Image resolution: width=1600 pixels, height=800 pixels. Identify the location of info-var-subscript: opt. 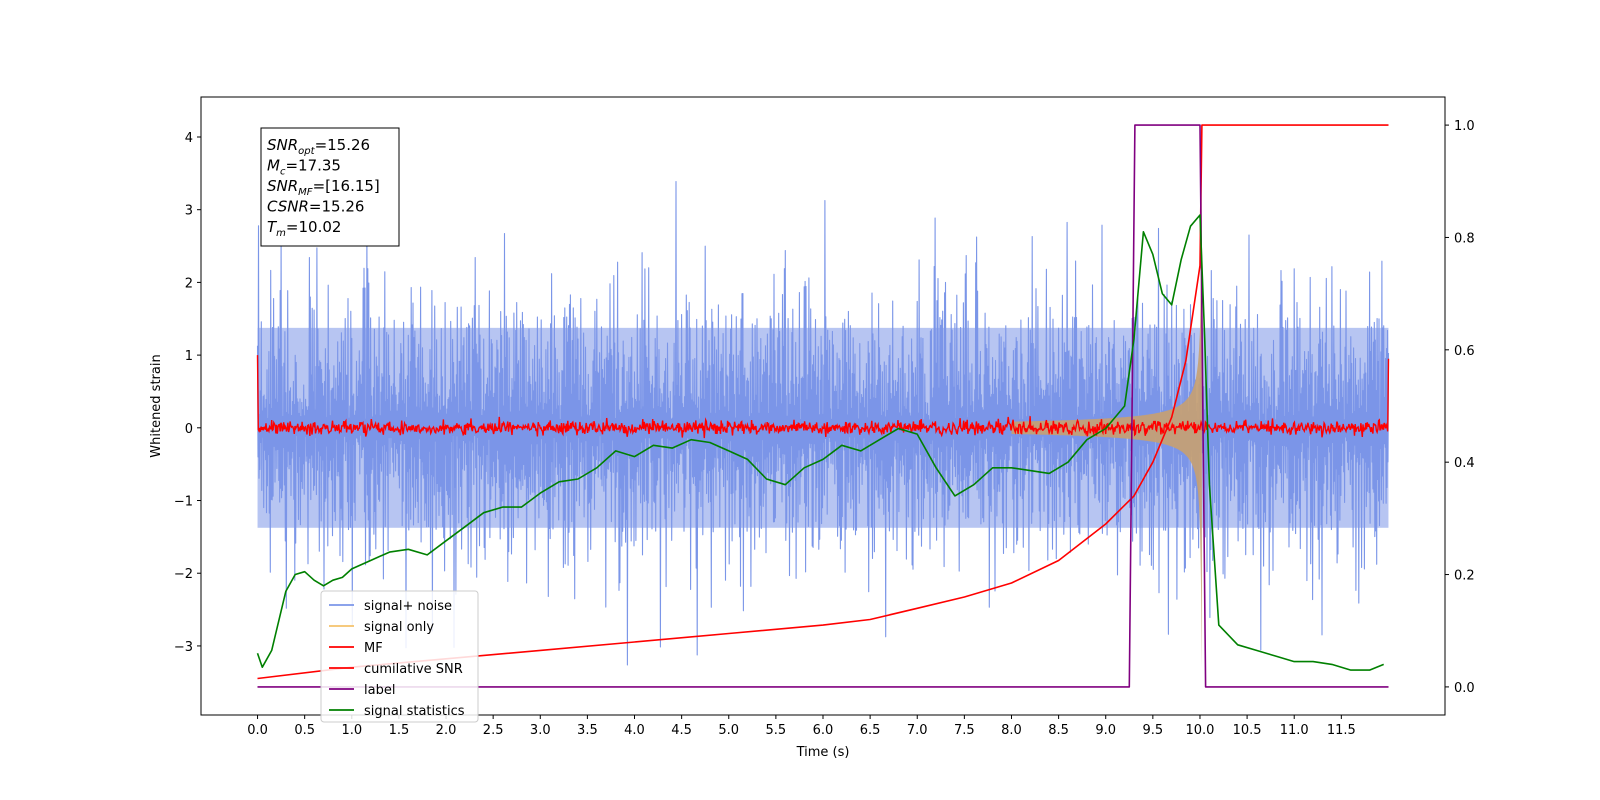
(306, 151).